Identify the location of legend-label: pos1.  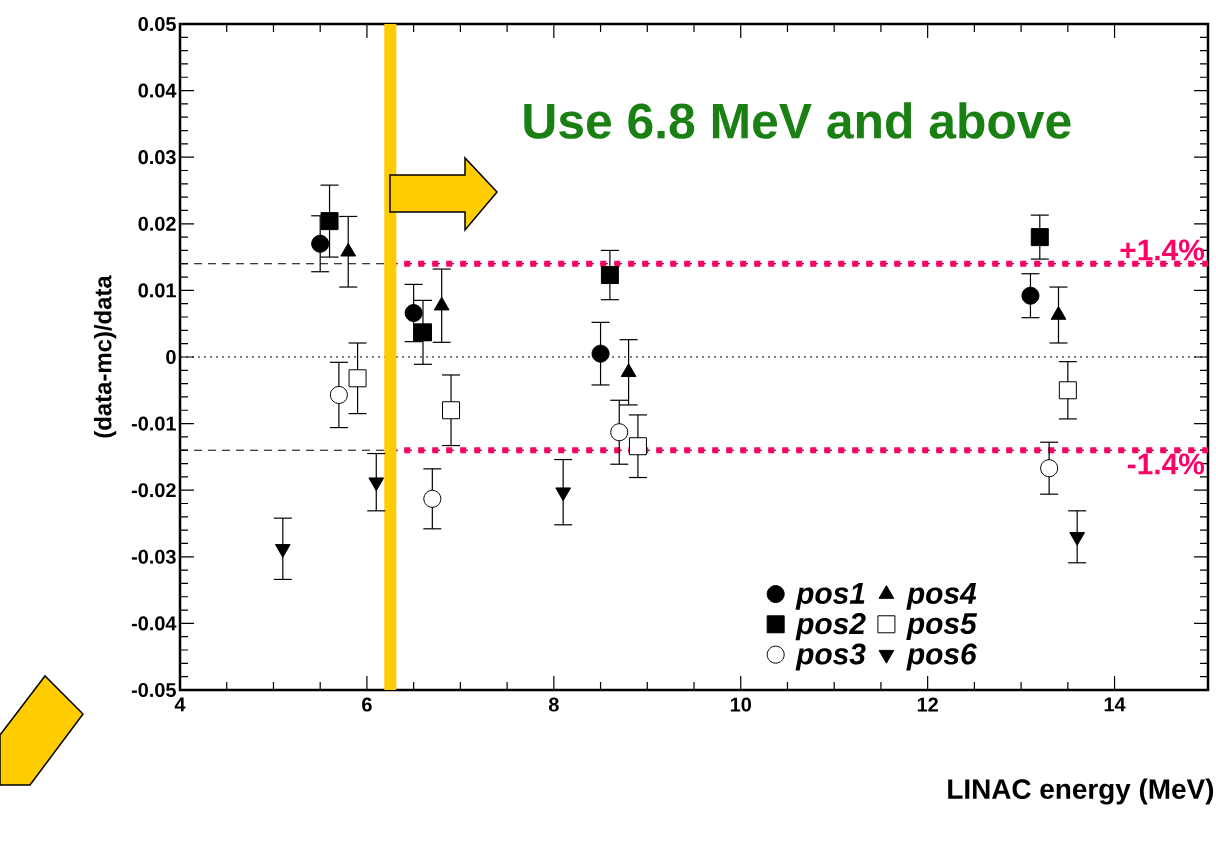
(830, 596).